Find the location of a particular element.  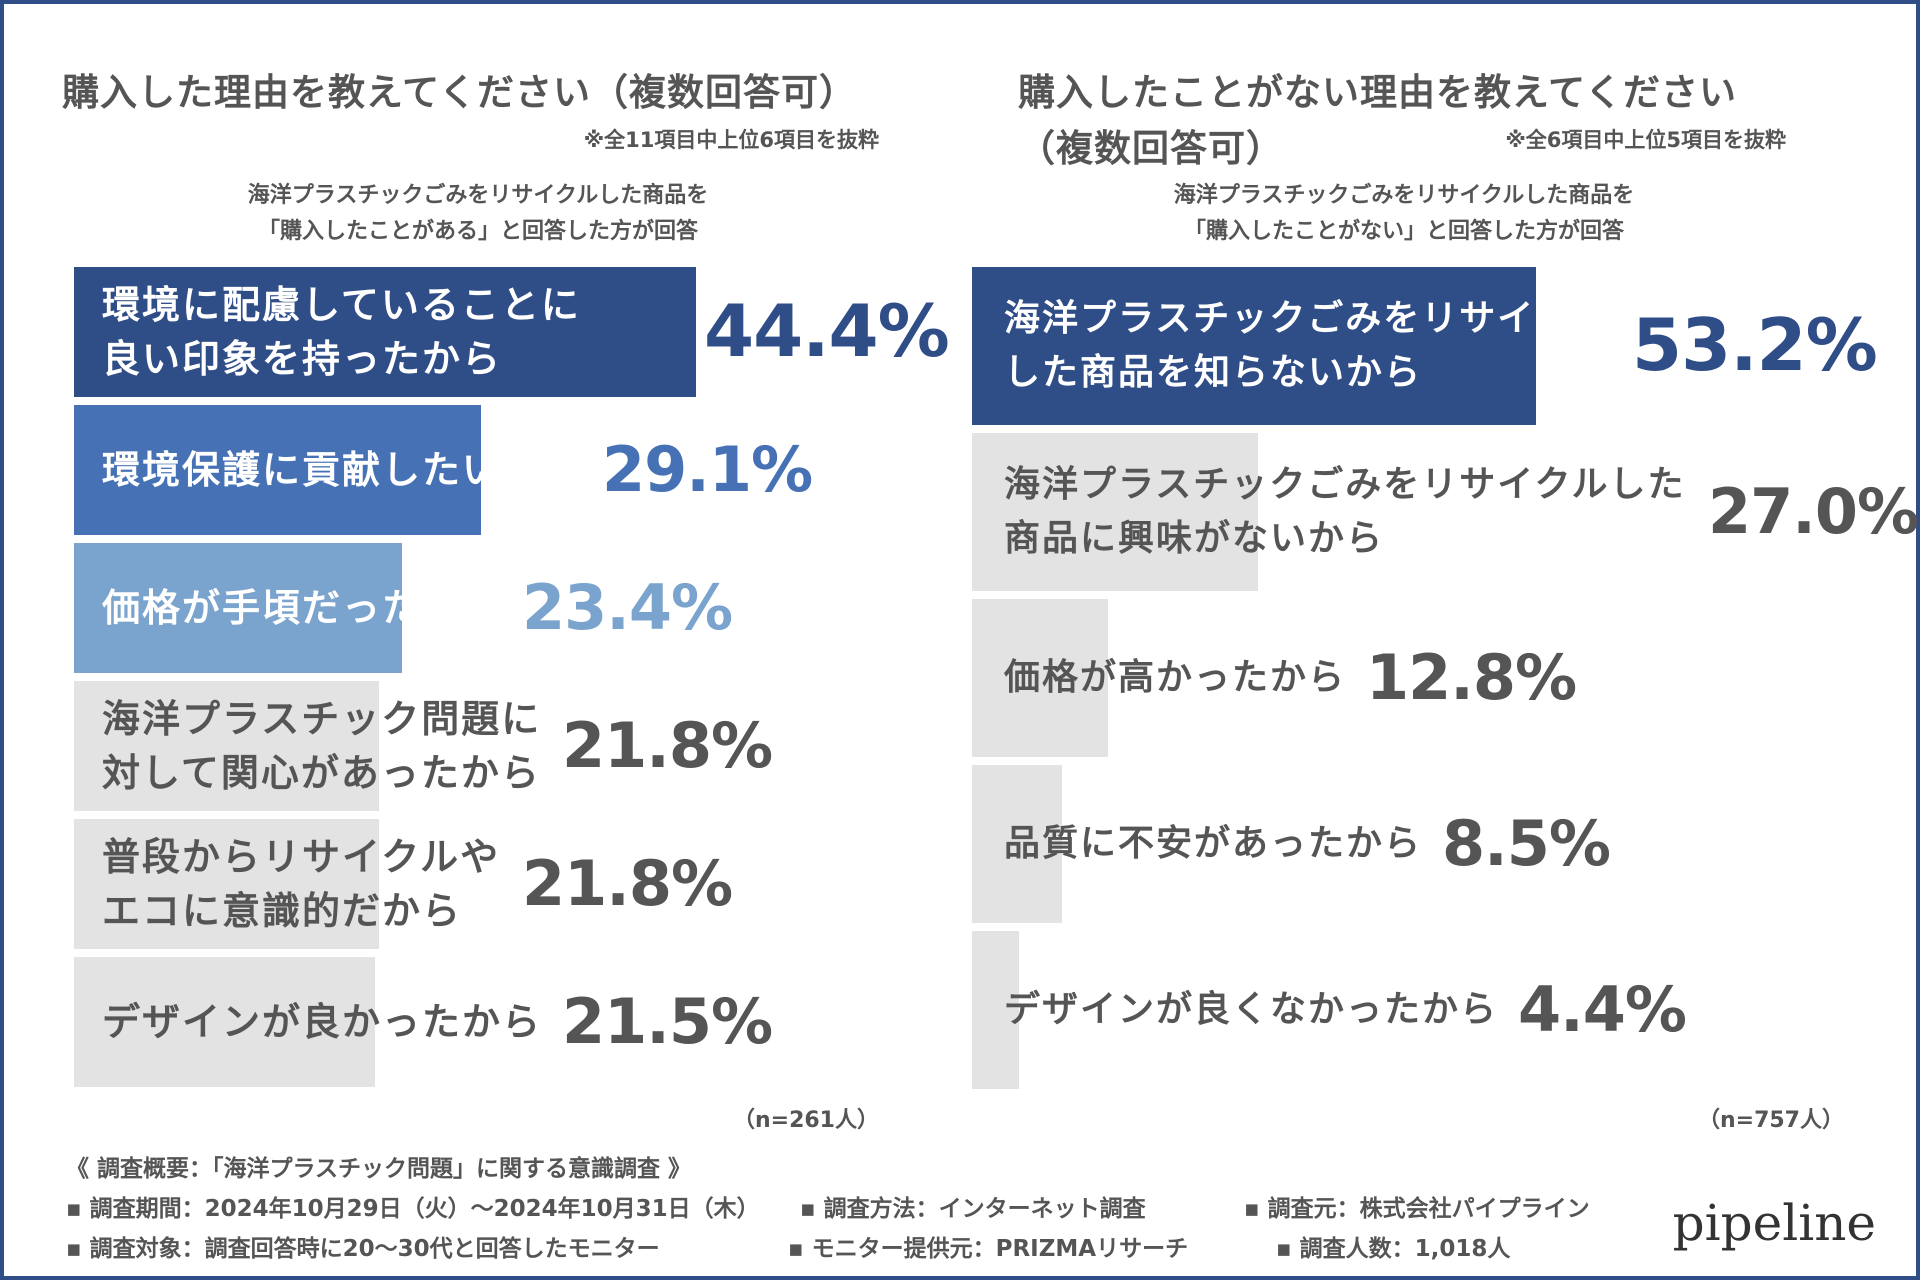

right-bar-label: 海洋プラスチックごみをリサイクル した商品を知らないから is located at coordinates (1307, 345).